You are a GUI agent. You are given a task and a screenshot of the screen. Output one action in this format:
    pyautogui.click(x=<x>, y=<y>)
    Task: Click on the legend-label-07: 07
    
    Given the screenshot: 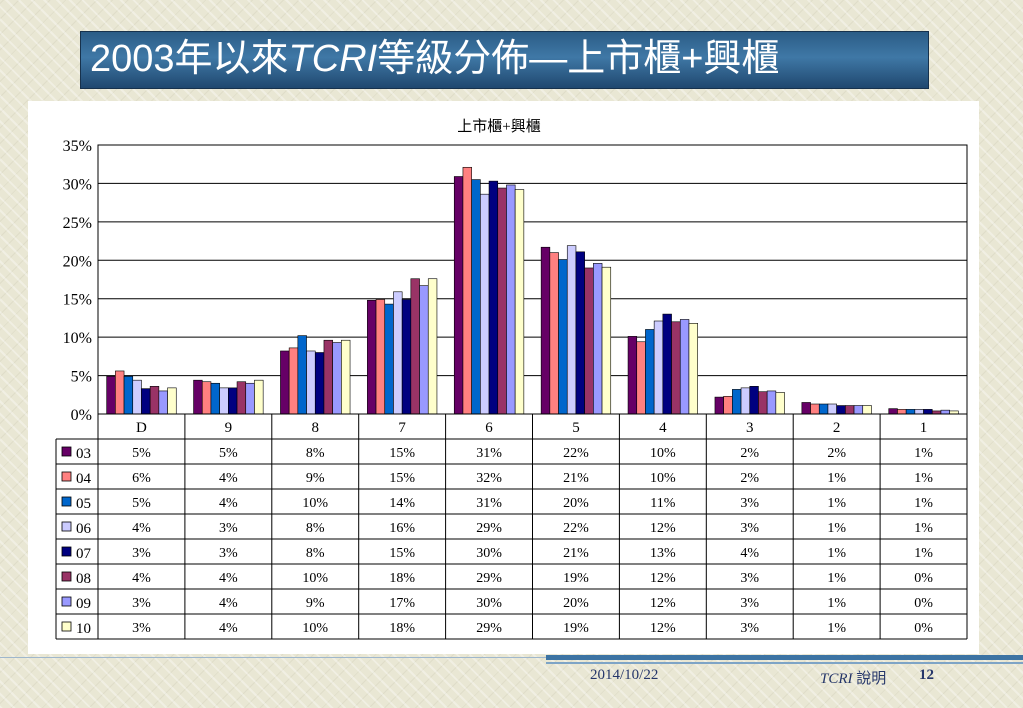 What is the action you would take?
    pyautogui.click(x=84, y=554)
    